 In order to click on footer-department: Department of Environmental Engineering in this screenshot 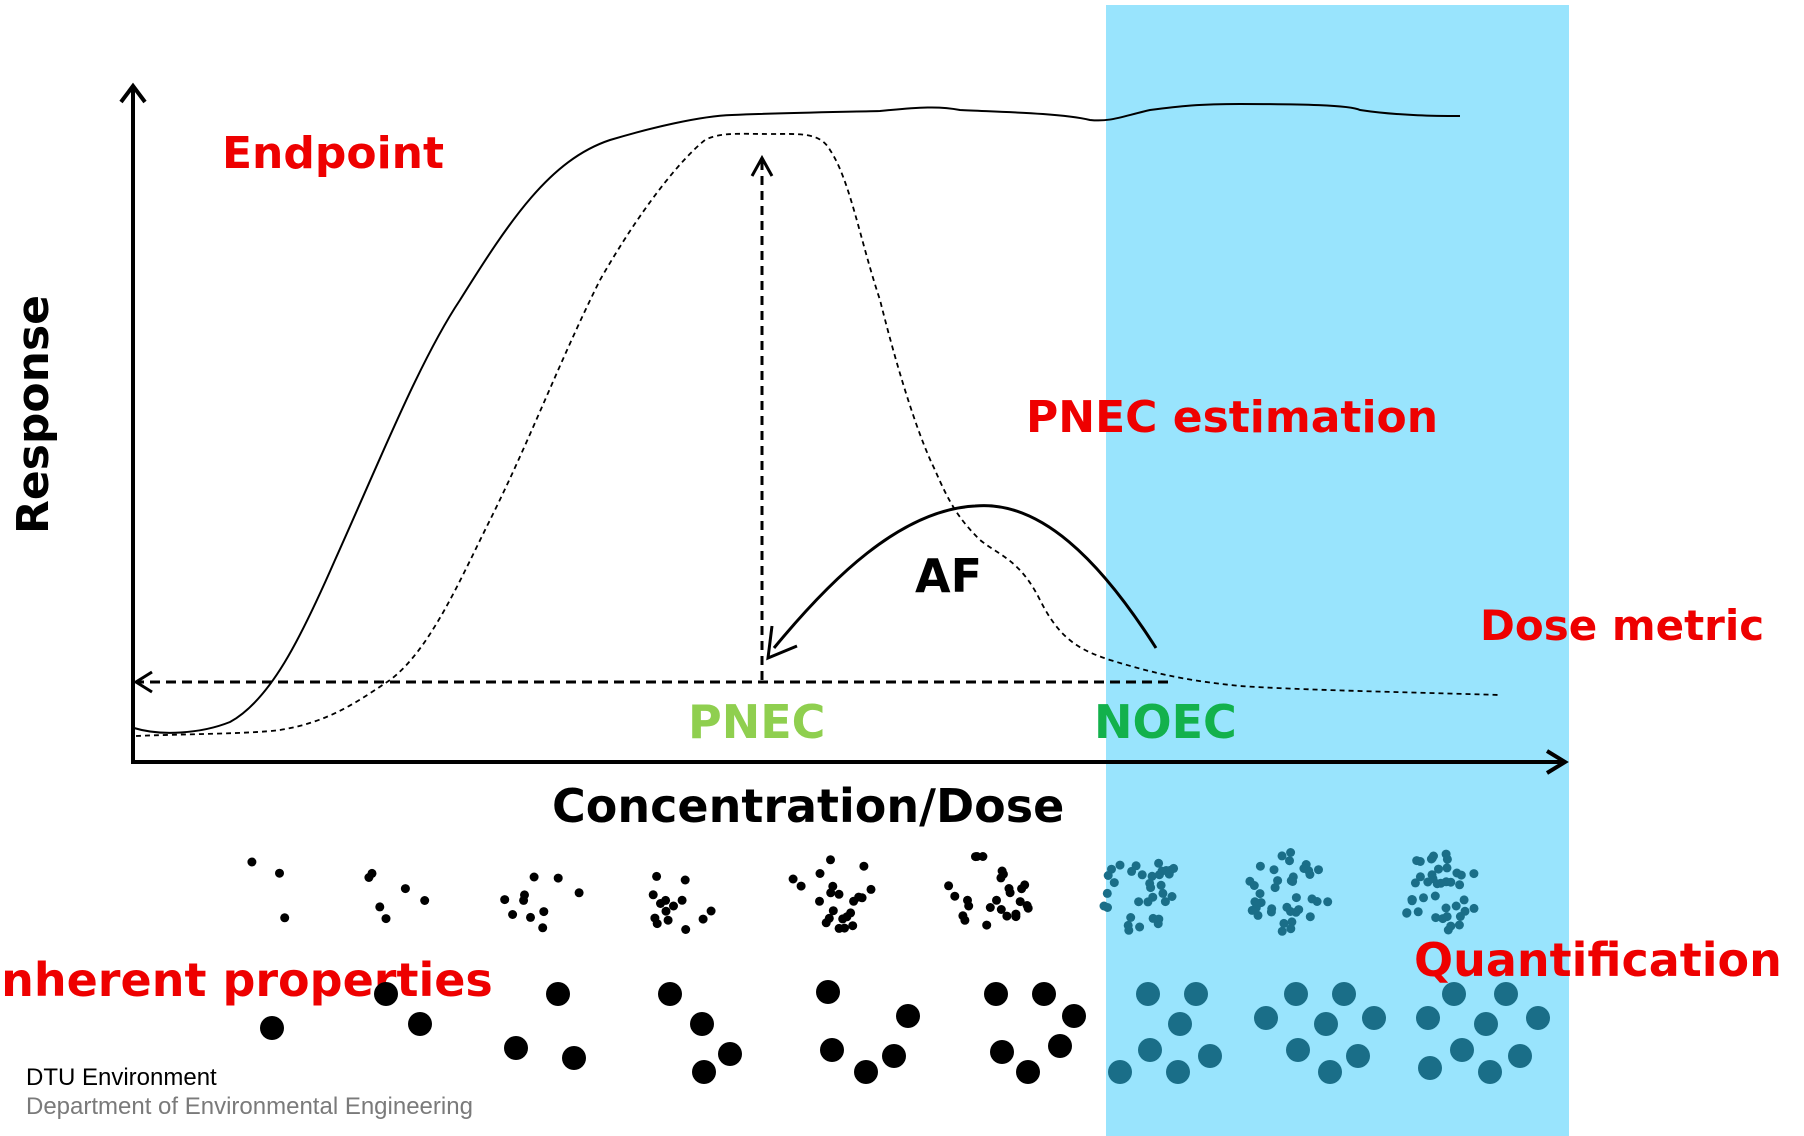, I will do `click(249, 1106)`.